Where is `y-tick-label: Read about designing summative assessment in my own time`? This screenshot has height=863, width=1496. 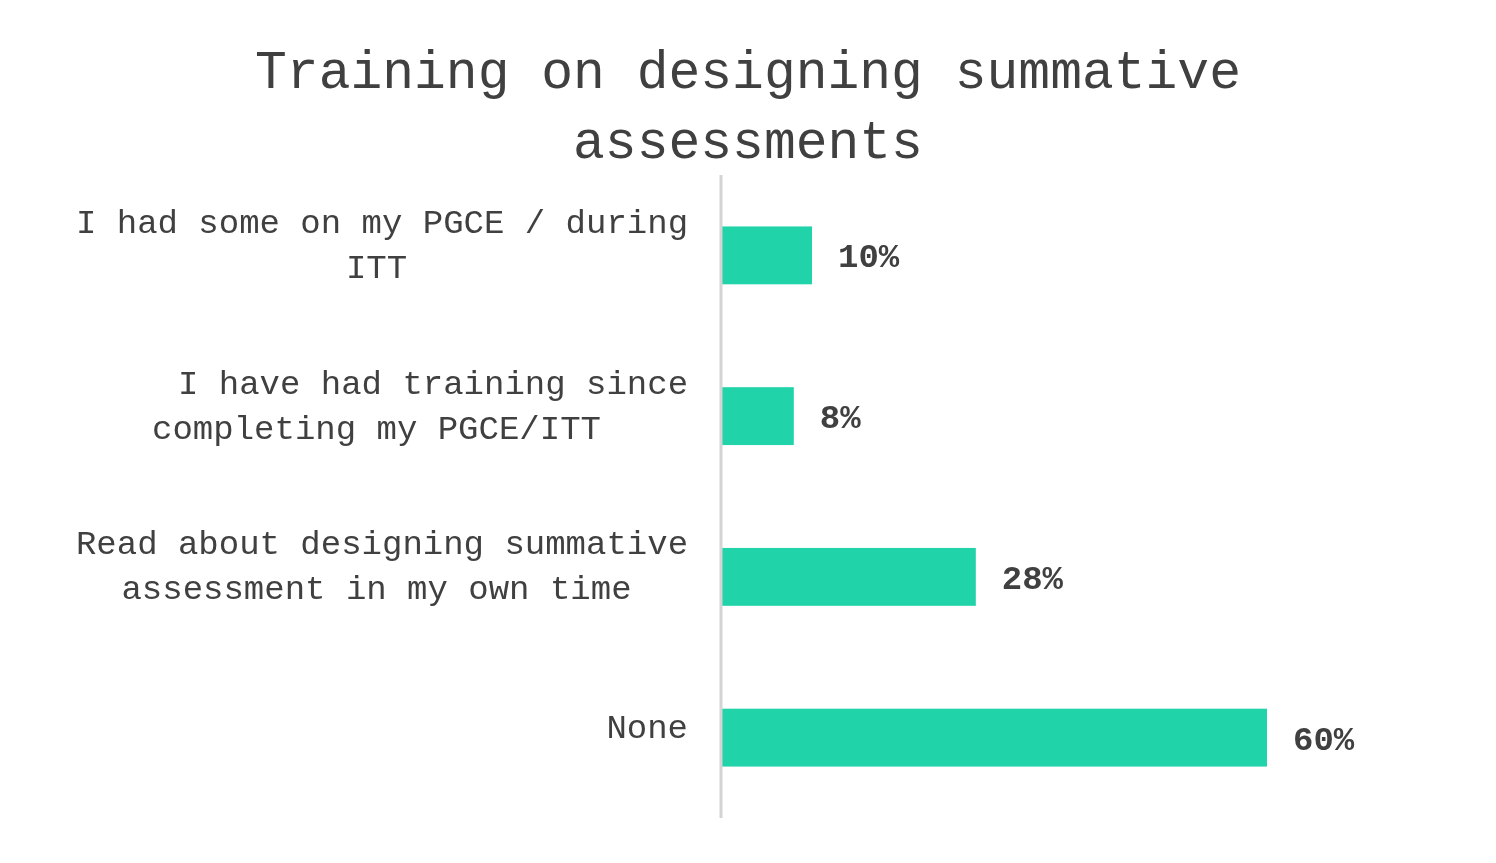
y-tick-label: Read about designing summative assessment in my own time is located at coordinates (382, 568).